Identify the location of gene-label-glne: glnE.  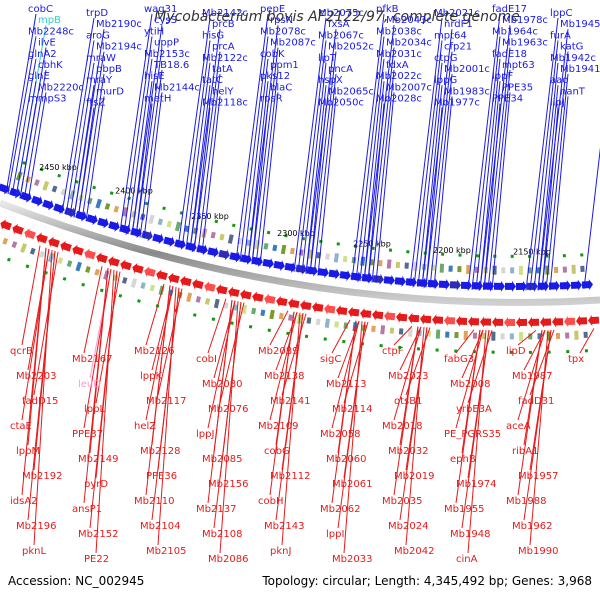
(39, 76).